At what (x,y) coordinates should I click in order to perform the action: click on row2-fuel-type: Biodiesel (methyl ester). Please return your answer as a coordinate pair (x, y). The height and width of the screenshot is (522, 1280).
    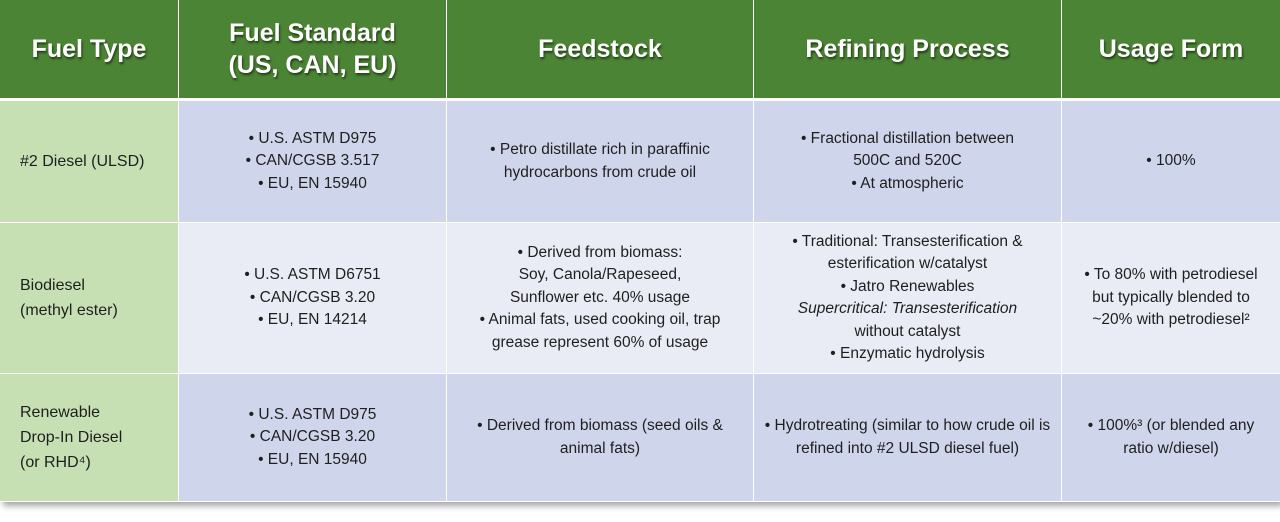
    Looking at the image, I should click on (89, 298).